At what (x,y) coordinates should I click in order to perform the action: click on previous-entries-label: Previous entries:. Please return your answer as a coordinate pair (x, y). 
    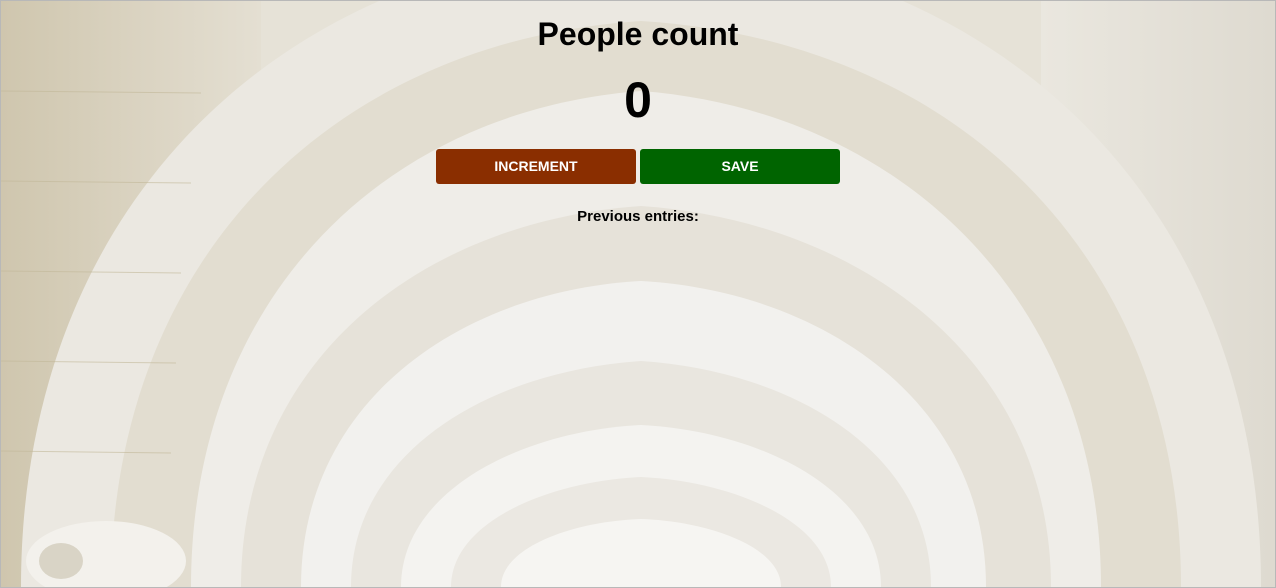
    Looking at the image, I should click on (638, 216).